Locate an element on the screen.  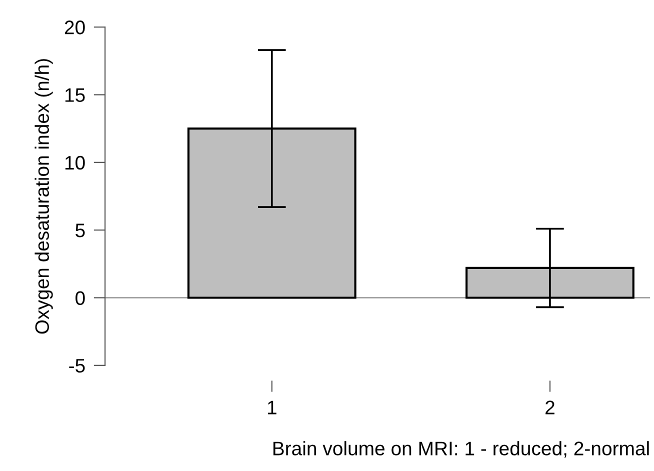
x-tick-label: 1 is located at coordinates (272, 407).